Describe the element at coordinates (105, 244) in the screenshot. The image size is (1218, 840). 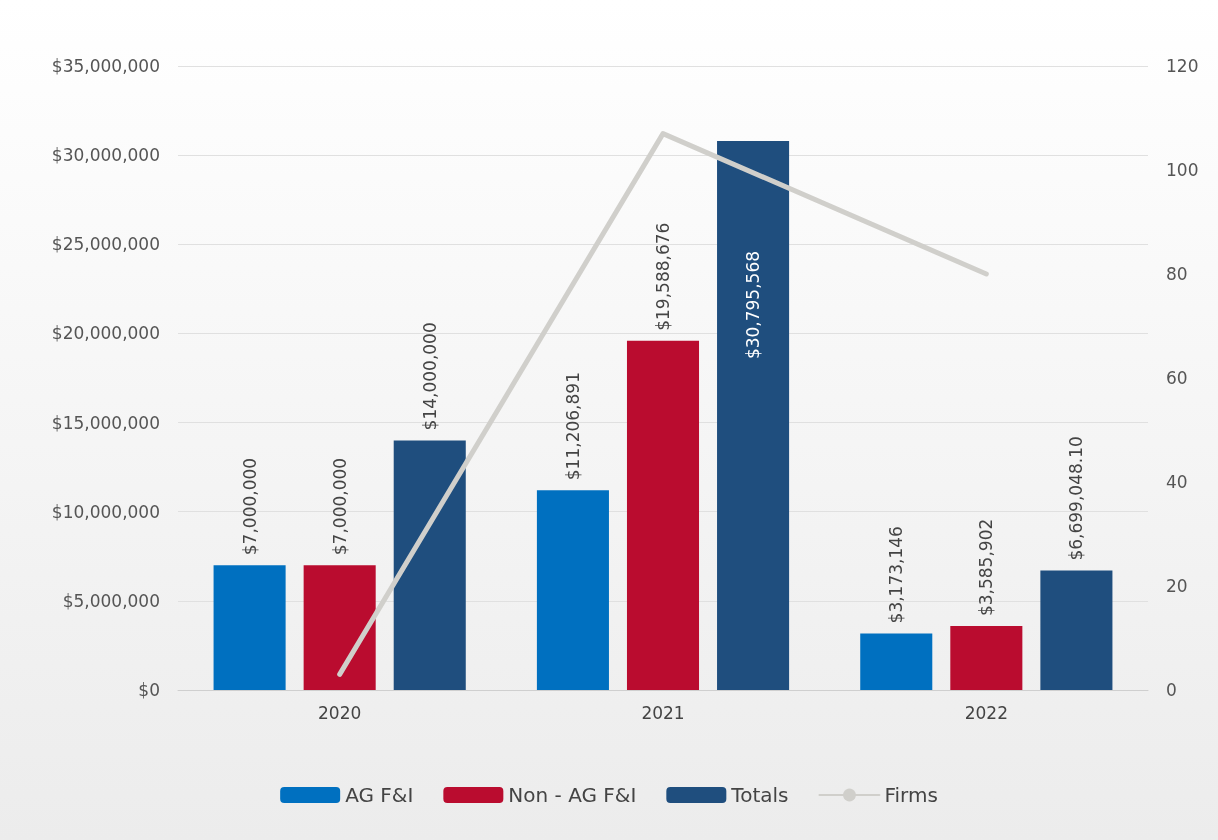
I see `y-tick-label: $25,000,000` at that location.